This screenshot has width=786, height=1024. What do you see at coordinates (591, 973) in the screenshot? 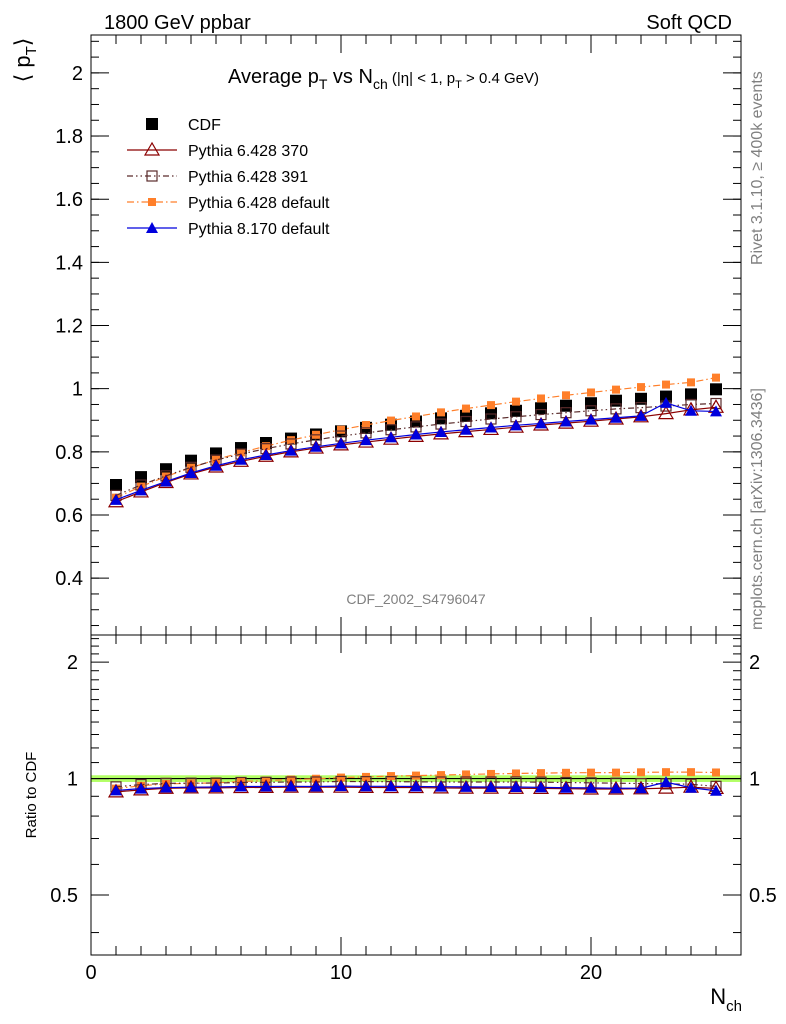
I see `x-tick-label: 20` at bounding box center [591, 973].